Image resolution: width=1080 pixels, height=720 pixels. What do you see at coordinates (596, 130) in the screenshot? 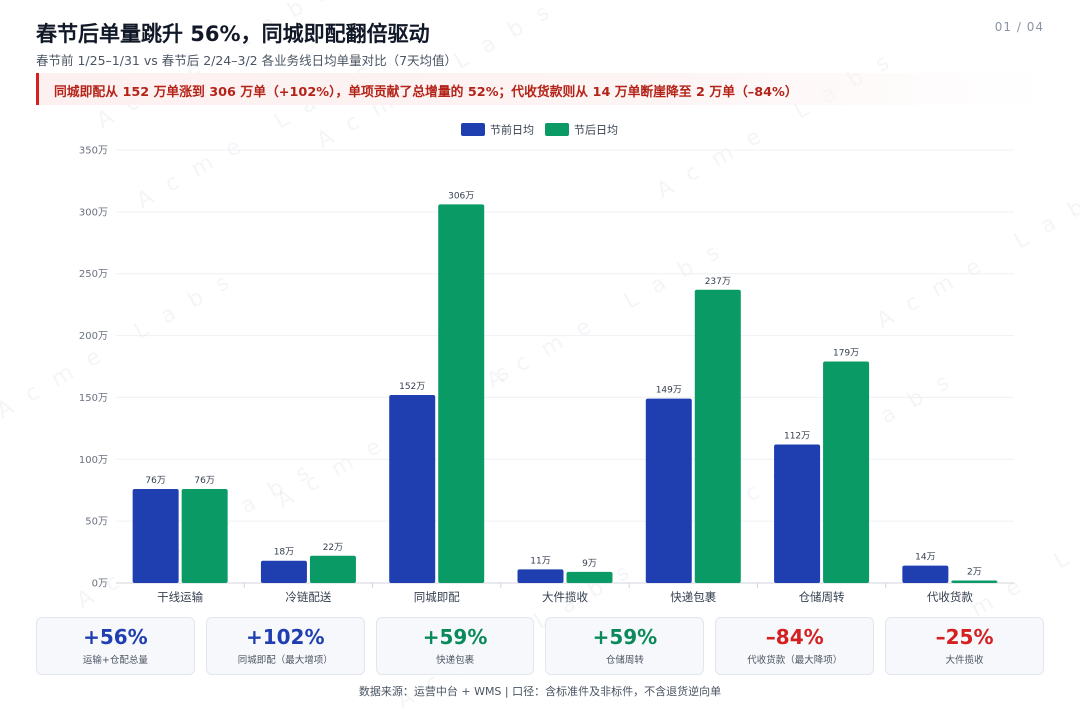
I see `legend-label: 节后日均` at bounding box center [596, 130].